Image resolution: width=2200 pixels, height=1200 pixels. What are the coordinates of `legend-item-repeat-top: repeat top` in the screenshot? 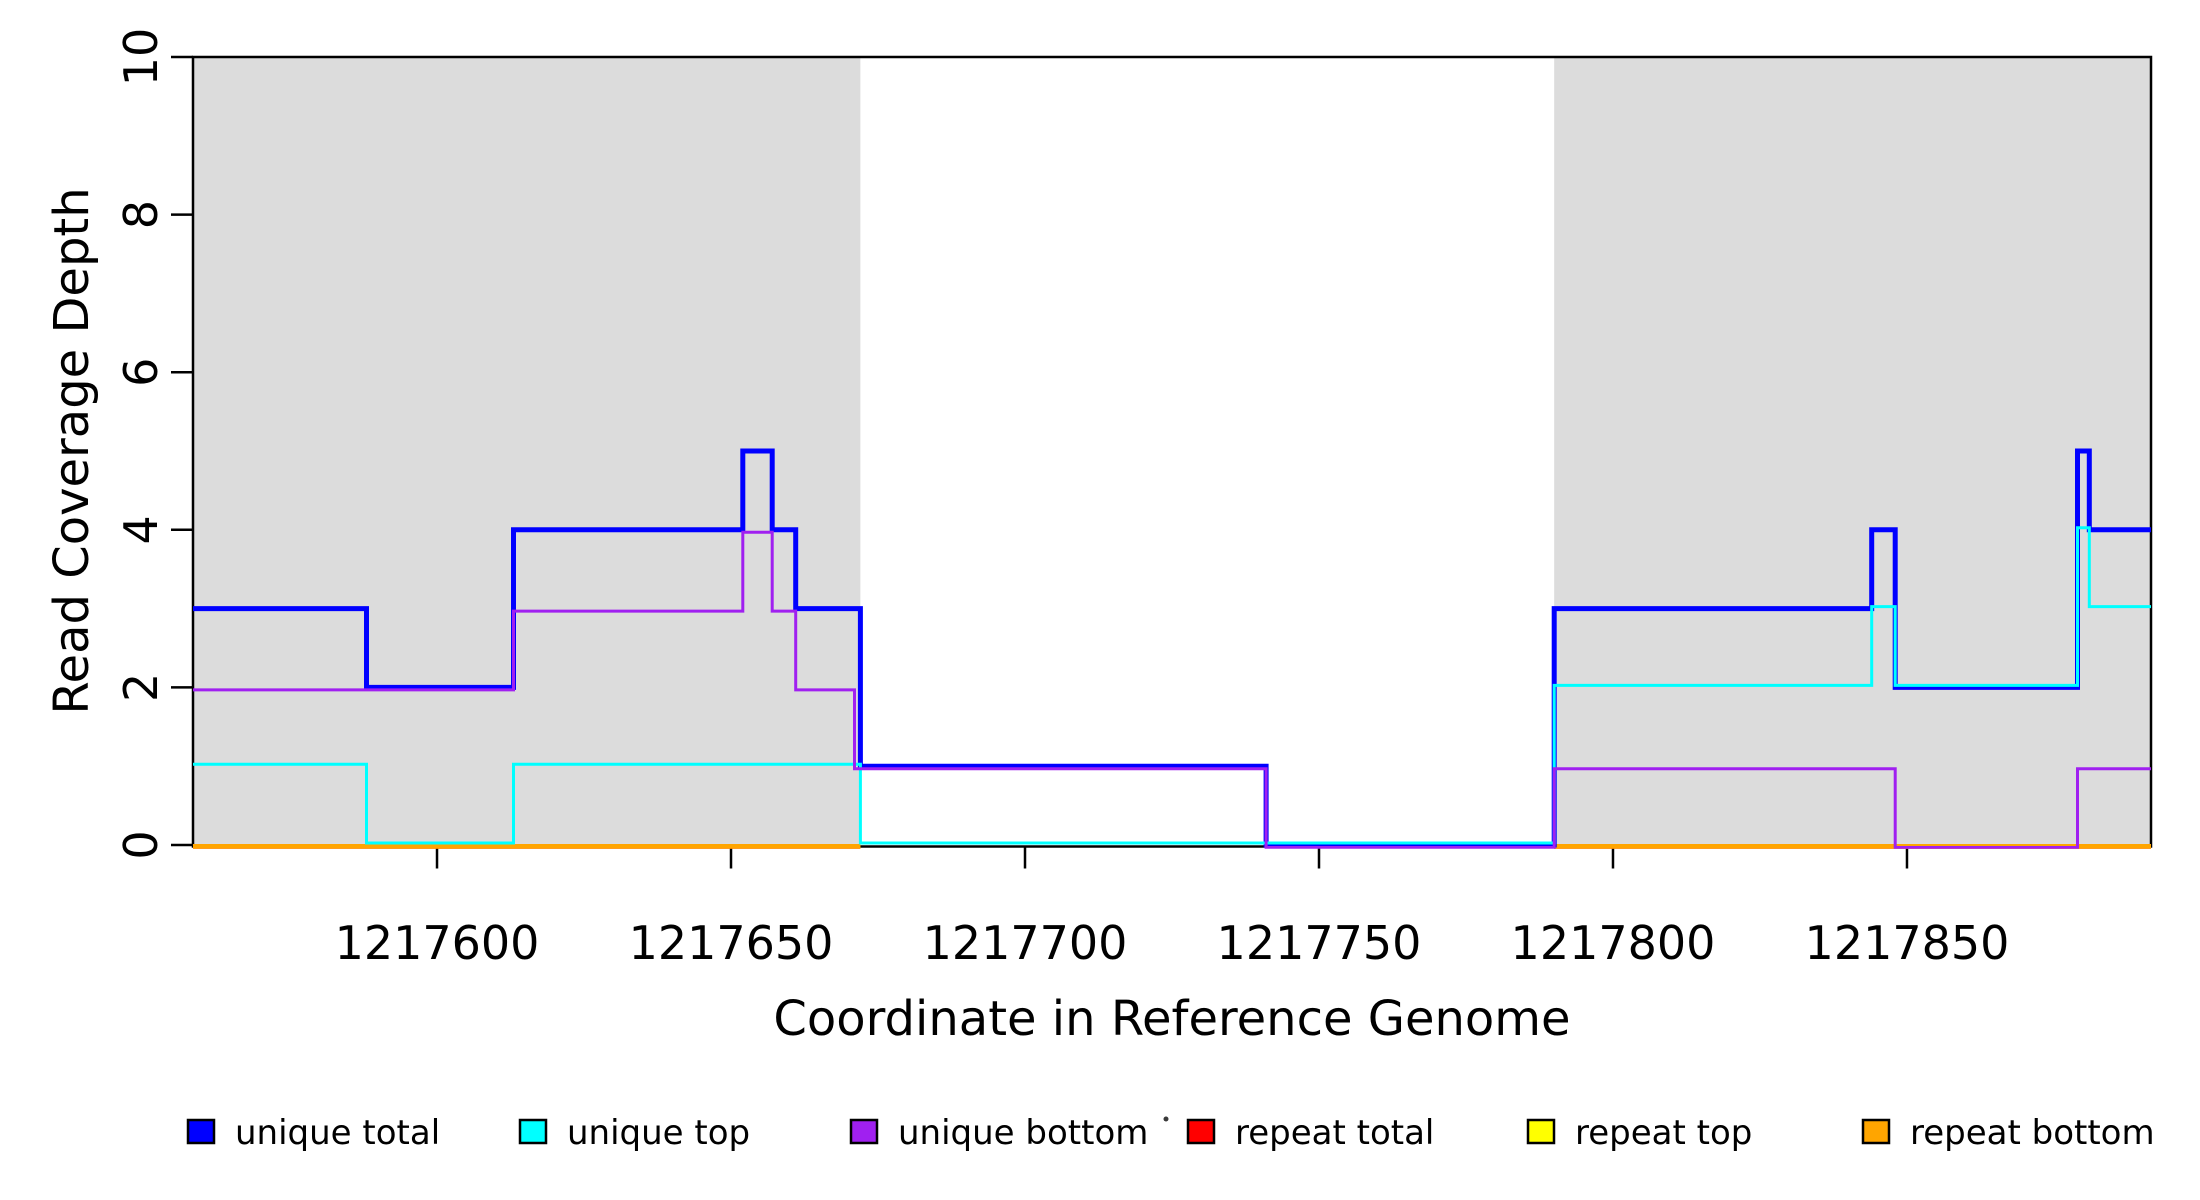 It's located at (1639, 1133).